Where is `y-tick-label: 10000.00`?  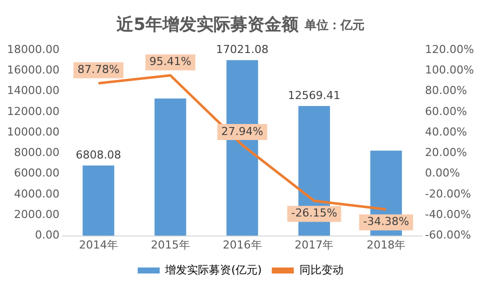
y-tick-label: 10000.00 is located at coordinates (33, 131).